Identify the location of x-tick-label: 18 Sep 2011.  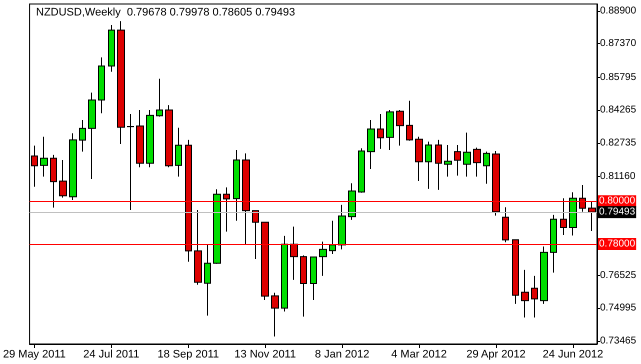
(188, 354).